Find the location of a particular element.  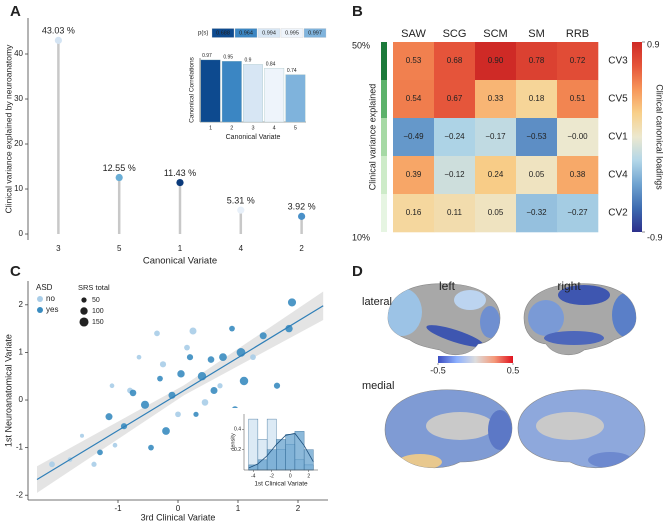

legend-label: yes is located at coordinates (52, 309).